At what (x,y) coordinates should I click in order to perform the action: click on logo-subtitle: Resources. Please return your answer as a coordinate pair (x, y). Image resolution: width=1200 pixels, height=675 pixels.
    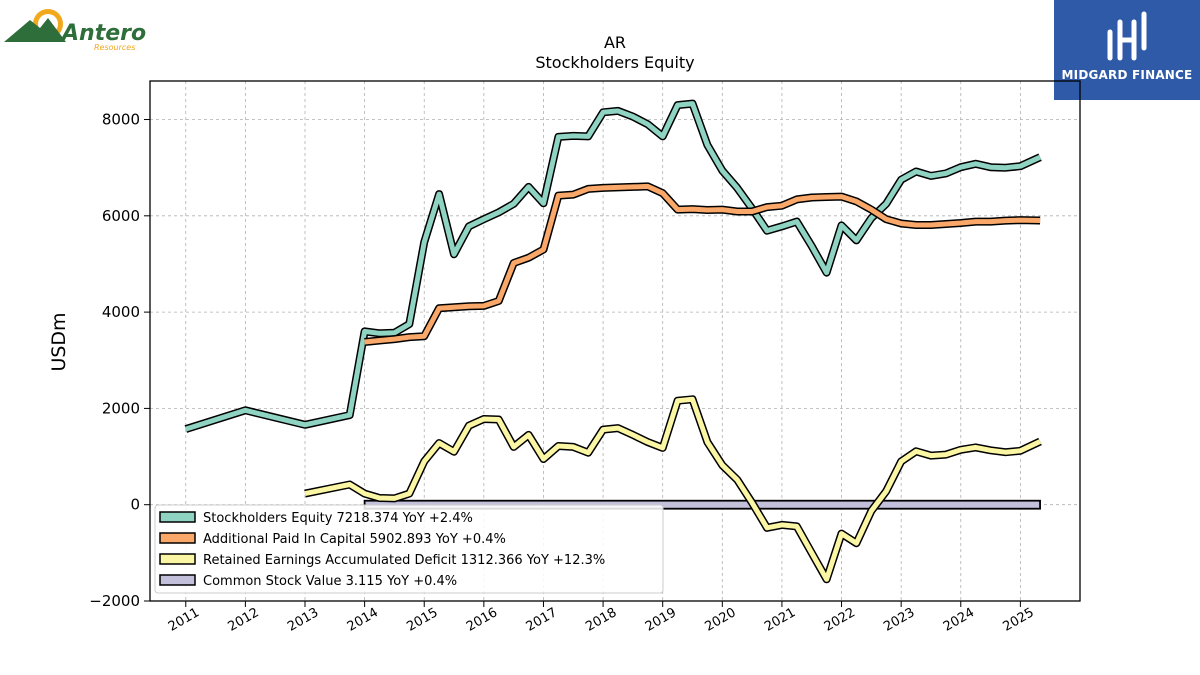
    Looking at the image, I should click on (114, 47).